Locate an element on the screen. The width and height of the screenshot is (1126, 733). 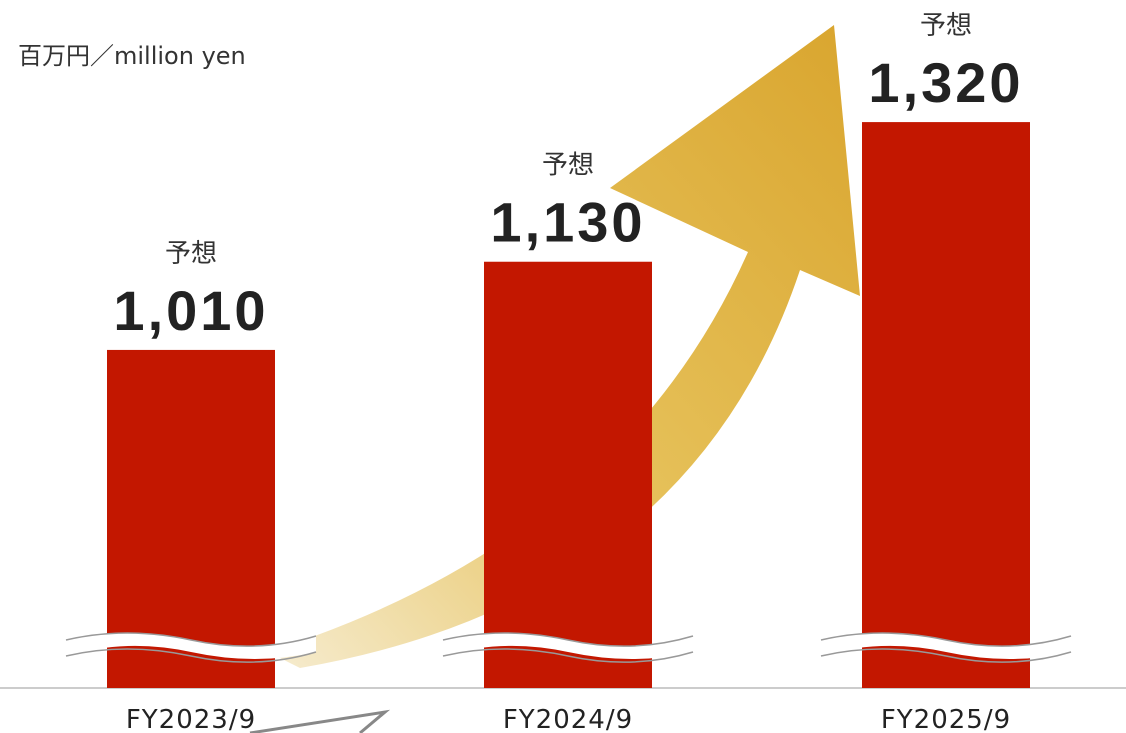
x-tick-label: FY2025/9 is located at coordinates (946, 719).